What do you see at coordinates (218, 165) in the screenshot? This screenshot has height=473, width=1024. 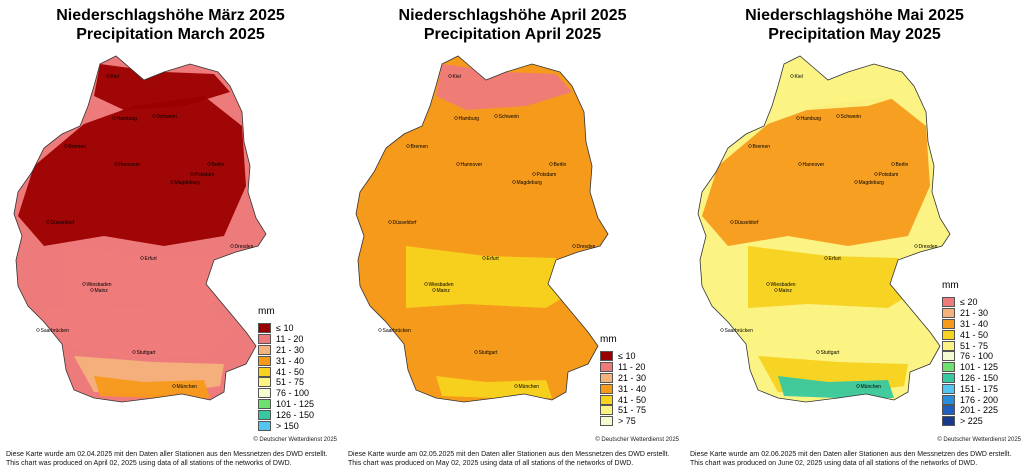 I see `city-label: Berlin` at bounding box center [218, 165].